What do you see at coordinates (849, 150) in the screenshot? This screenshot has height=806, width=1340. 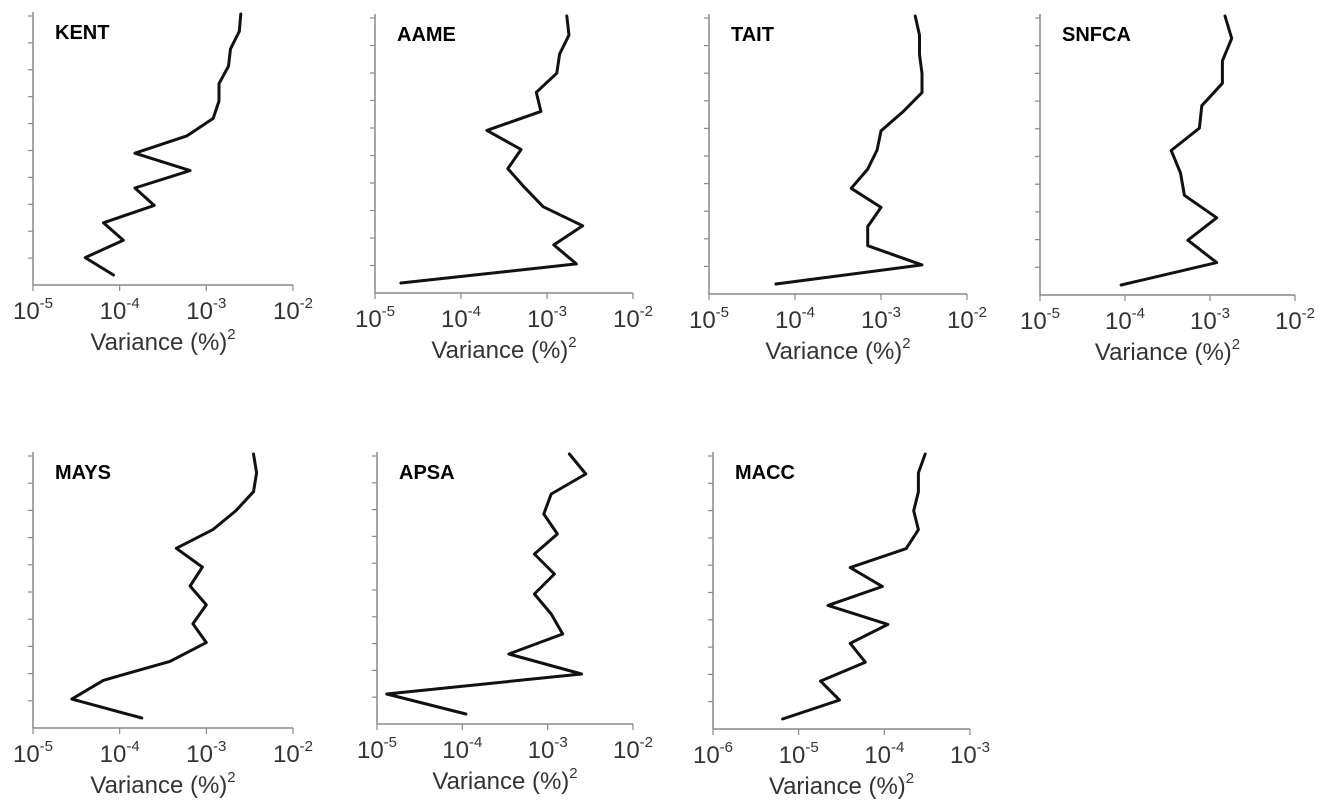 I see `series-line-tait` at bounding box center [849, 150].